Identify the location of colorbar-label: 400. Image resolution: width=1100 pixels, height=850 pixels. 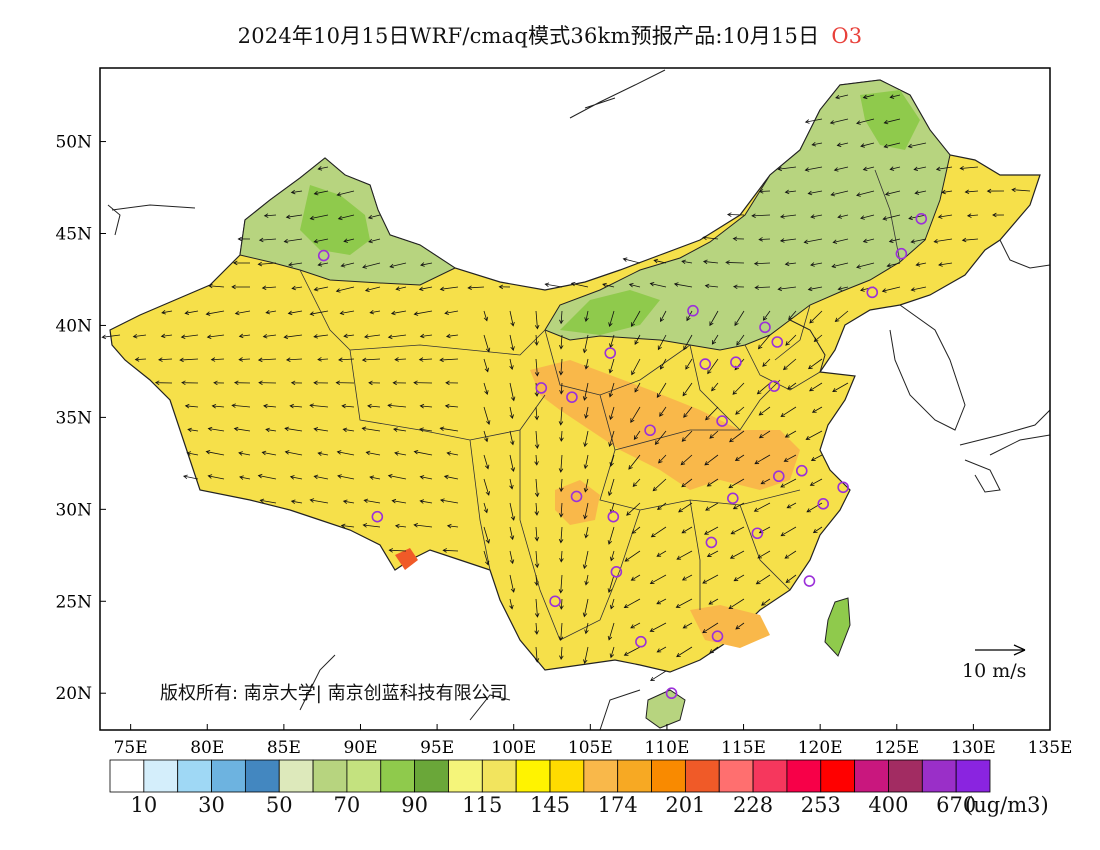
(888, 805).